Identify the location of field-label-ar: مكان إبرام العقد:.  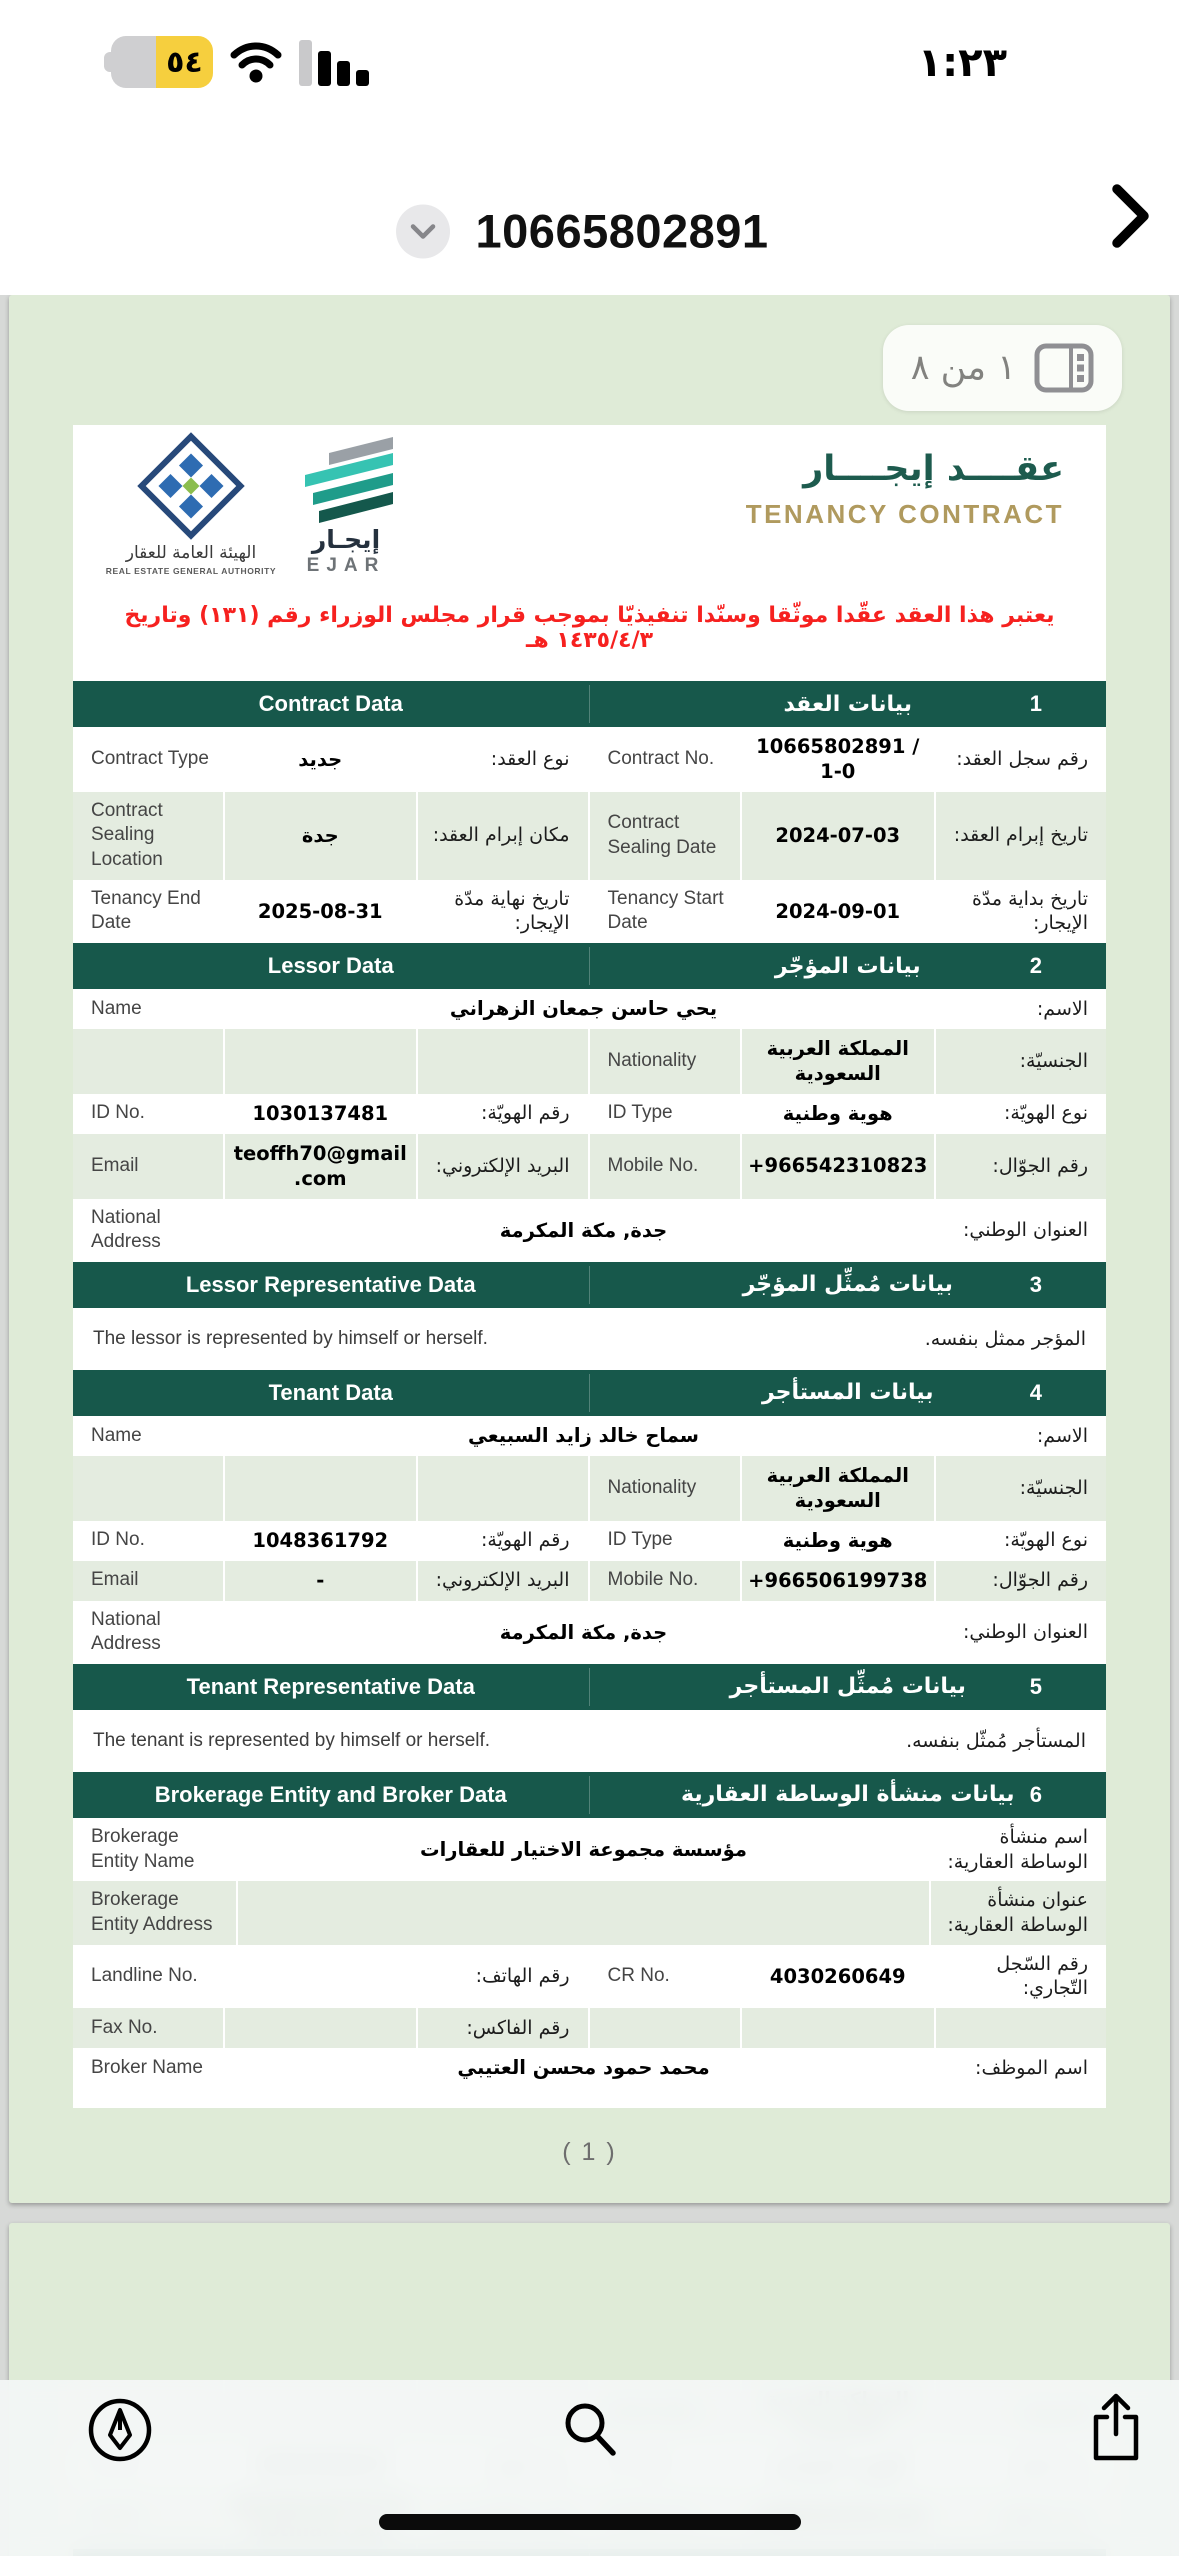
(501, 835).